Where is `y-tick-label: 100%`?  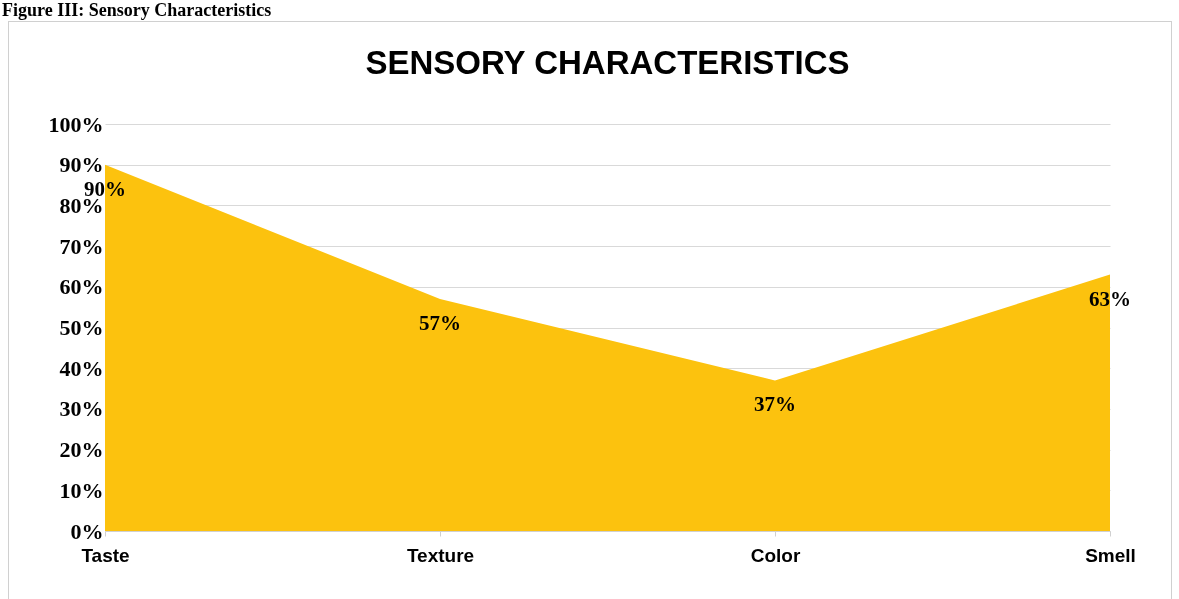 y-tick-label: 100% is located at coordinates (76, 124).